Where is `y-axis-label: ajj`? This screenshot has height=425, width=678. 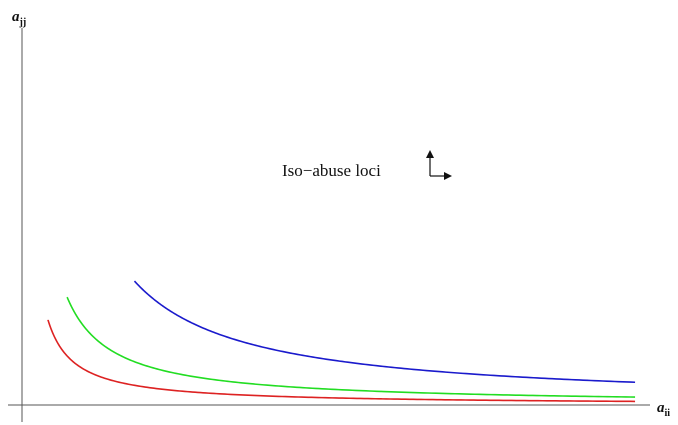 y-axis-label: ajj is located at coordinates (19, 18).